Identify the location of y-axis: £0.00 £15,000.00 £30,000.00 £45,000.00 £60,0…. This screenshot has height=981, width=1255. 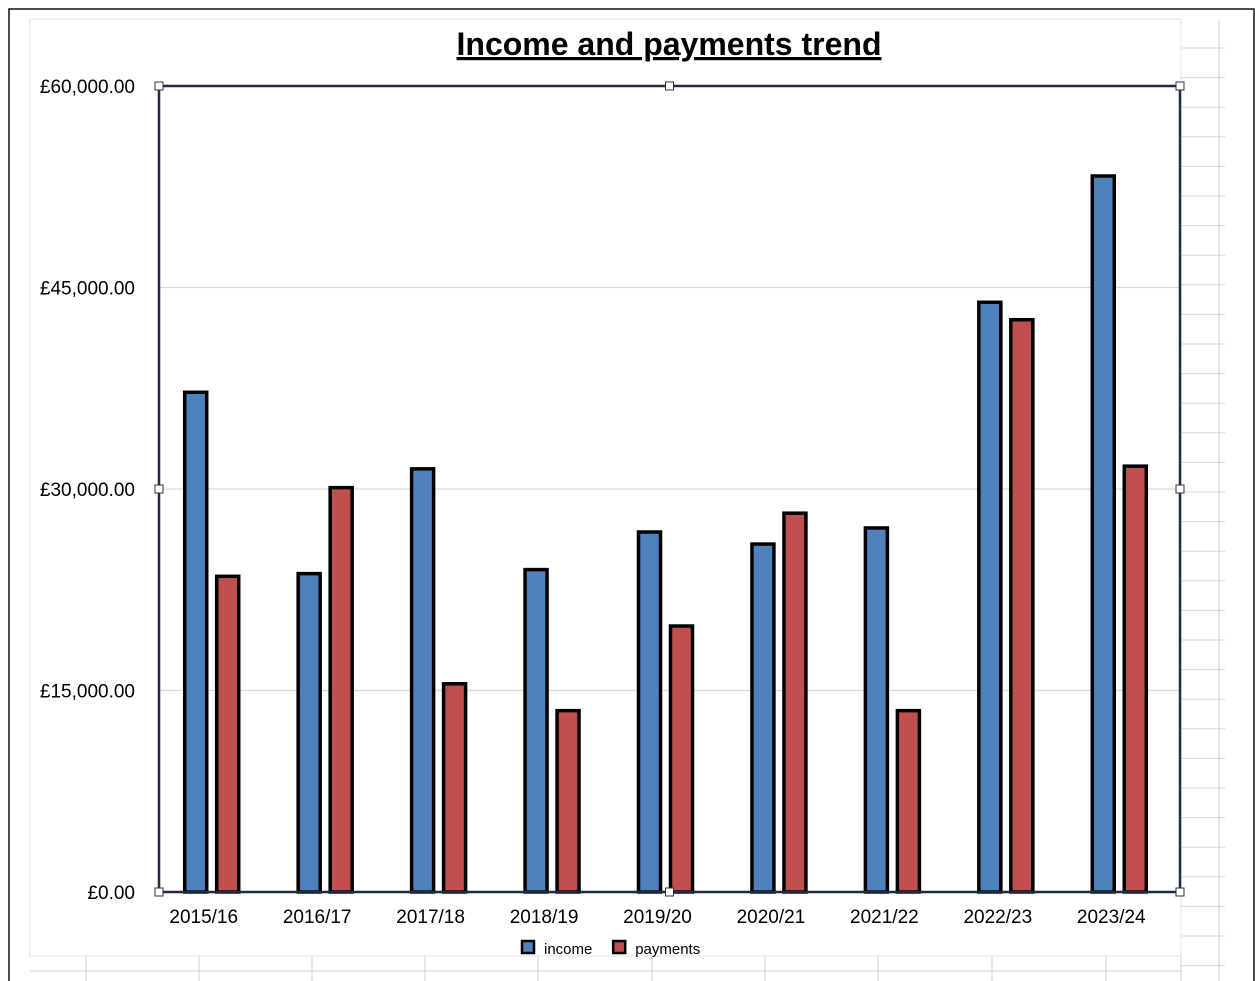
(87, 490).